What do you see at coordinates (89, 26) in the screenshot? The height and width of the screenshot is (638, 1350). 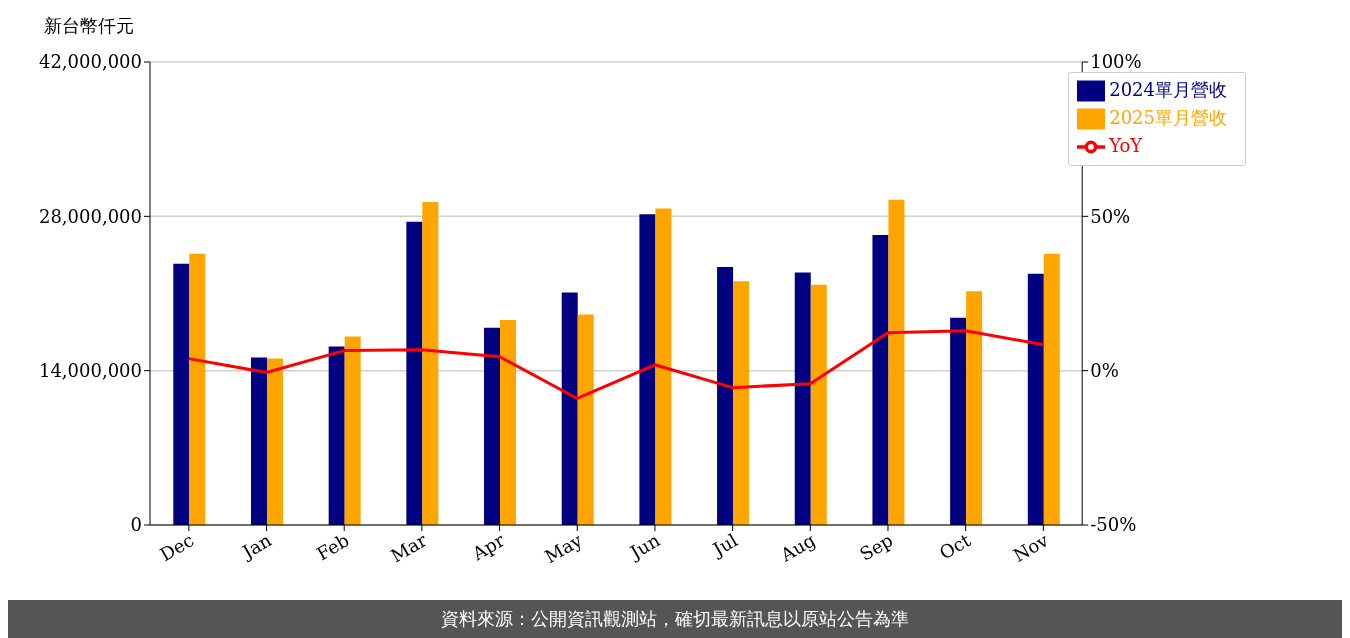 I see `y-axis-title: 新台幣仟元` at bounding box center [89, 26].